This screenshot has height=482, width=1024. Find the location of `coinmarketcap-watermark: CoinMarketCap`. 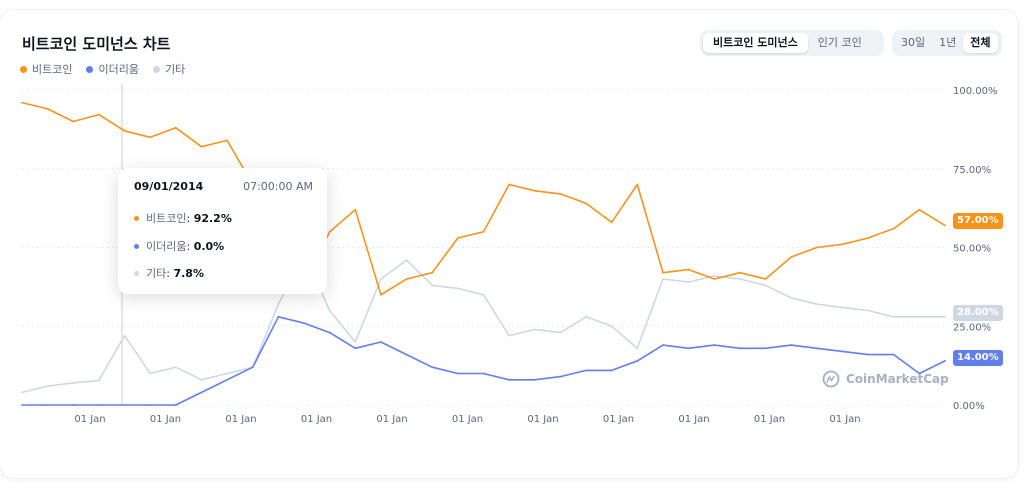

coinmarketcap-watermark: CoinMarketCap is located at coordinates (885, 379).